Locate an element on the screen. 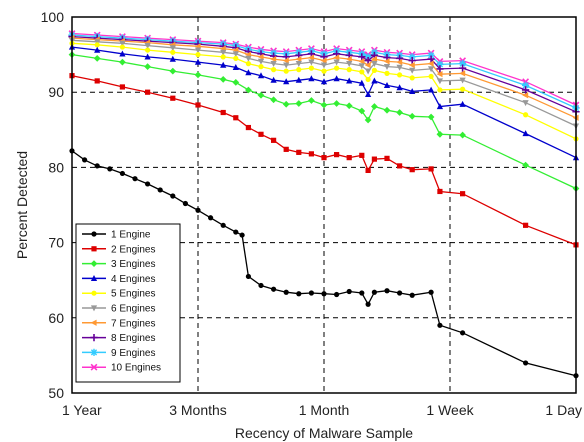 This screenshot has width=584, height=442. legend-item-6-engines: 6 Engines is located at coordinates (118, 309).